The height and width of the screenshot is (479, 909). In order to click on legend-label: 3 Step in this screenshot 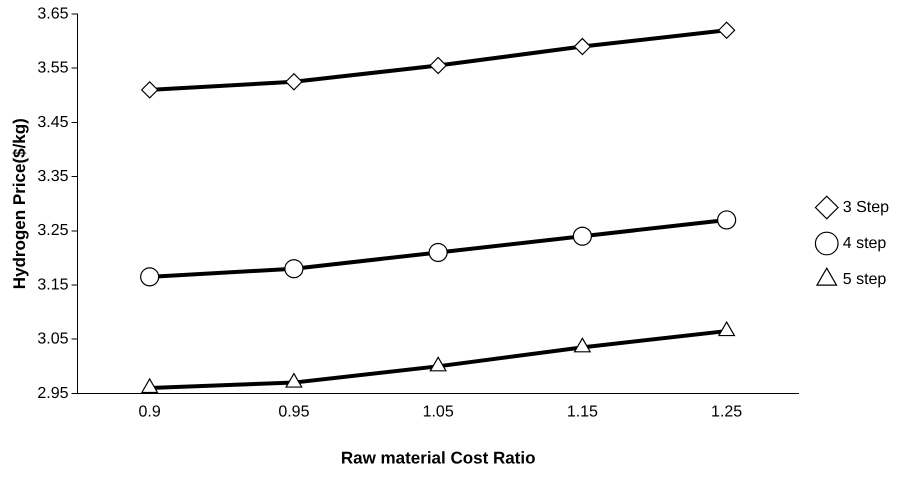, I will do `click(866, 207)`.